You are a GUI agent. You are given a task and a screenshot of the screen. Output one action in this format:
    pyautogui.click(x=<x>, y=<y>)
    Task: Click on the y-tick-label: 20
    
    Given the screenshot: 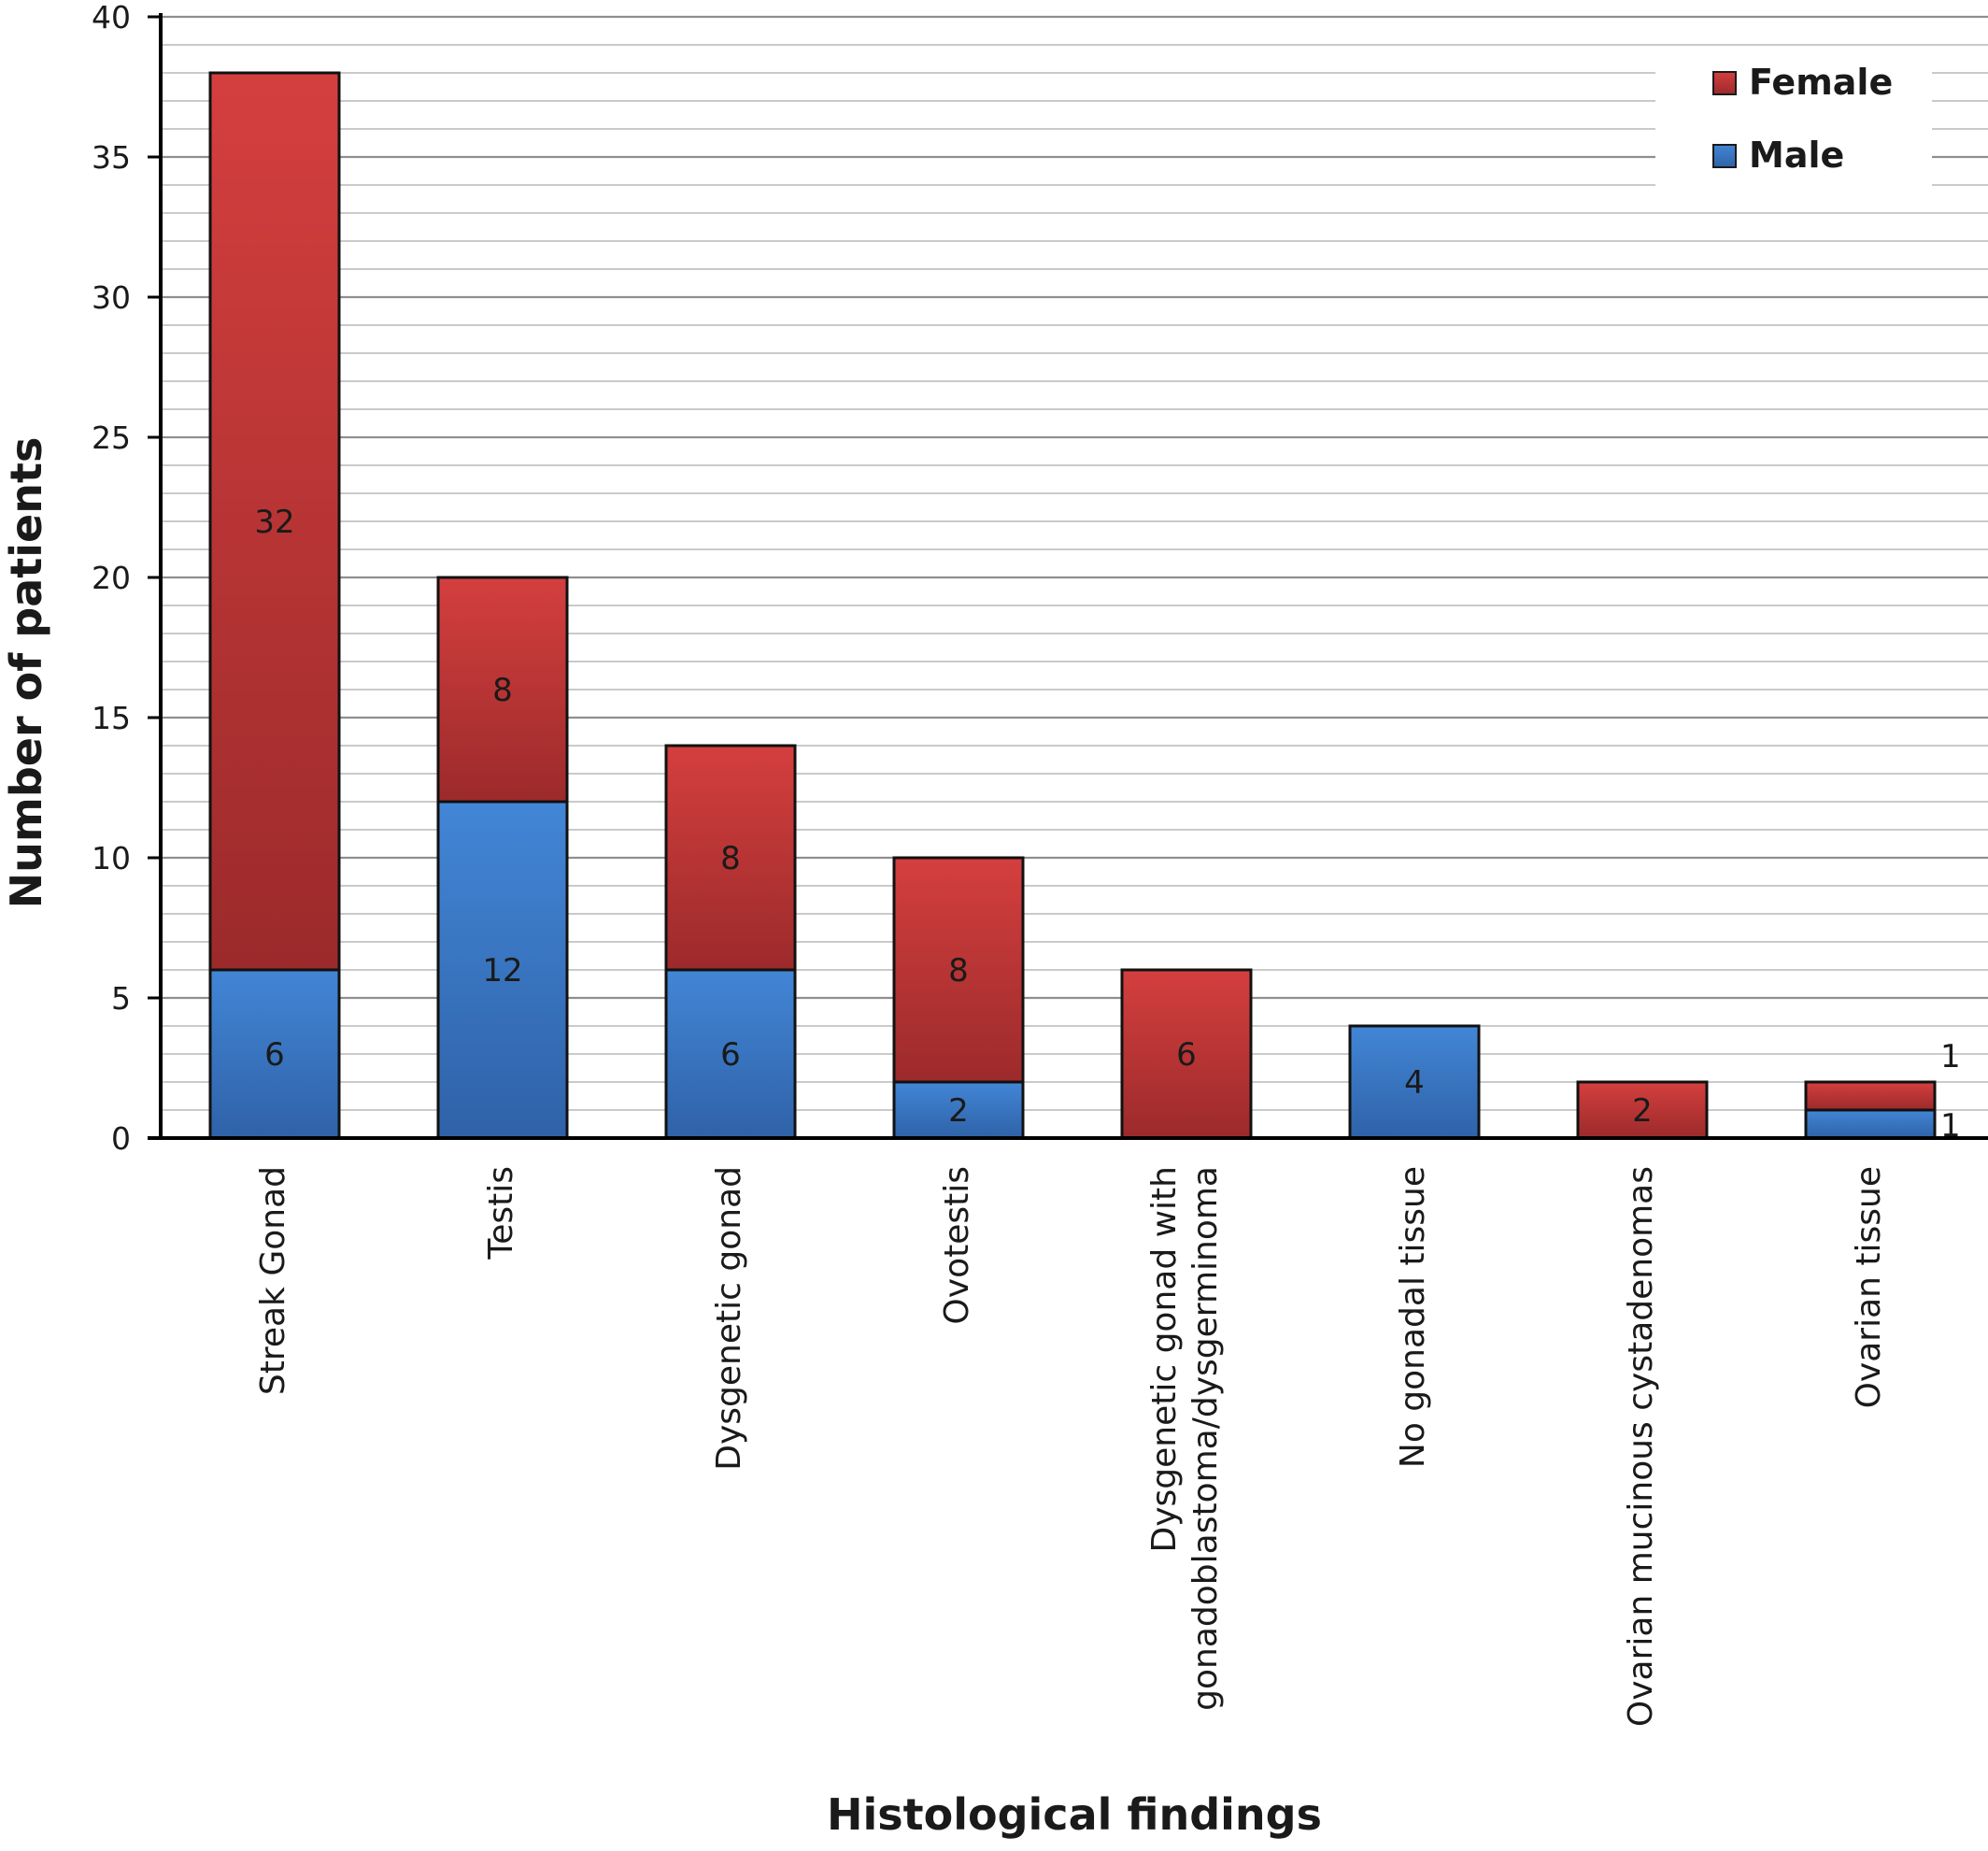 What is the action you would take?
    pyautogui.click(x=111, y=578)
    